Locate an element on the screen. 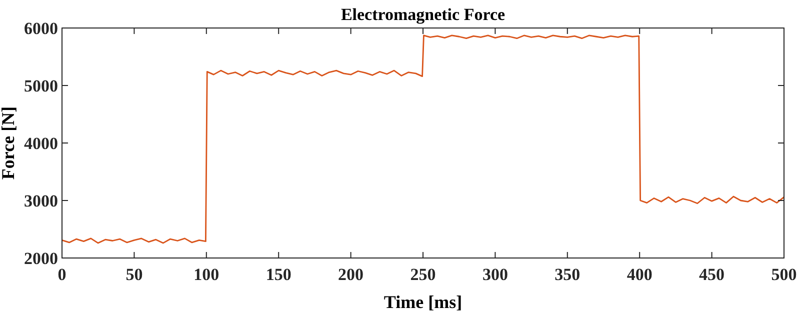 The image size is (800, 324). x-tick-label: 250 is located at coordinates (423, 274).